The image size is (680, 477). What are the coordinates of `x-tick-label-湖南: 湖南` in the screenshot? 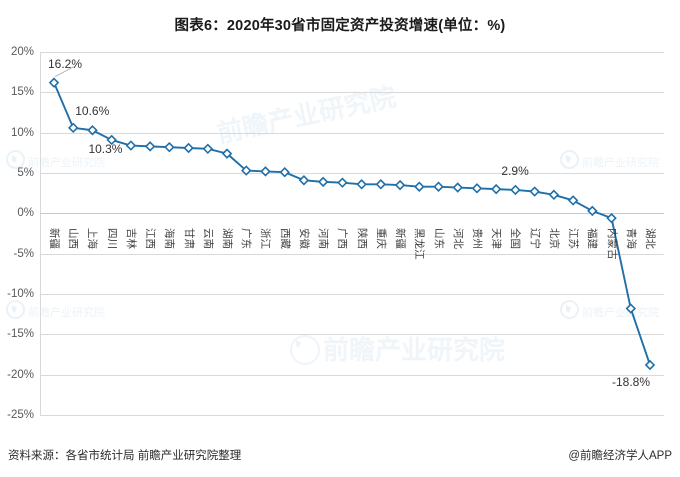 It's located at (227, 238).